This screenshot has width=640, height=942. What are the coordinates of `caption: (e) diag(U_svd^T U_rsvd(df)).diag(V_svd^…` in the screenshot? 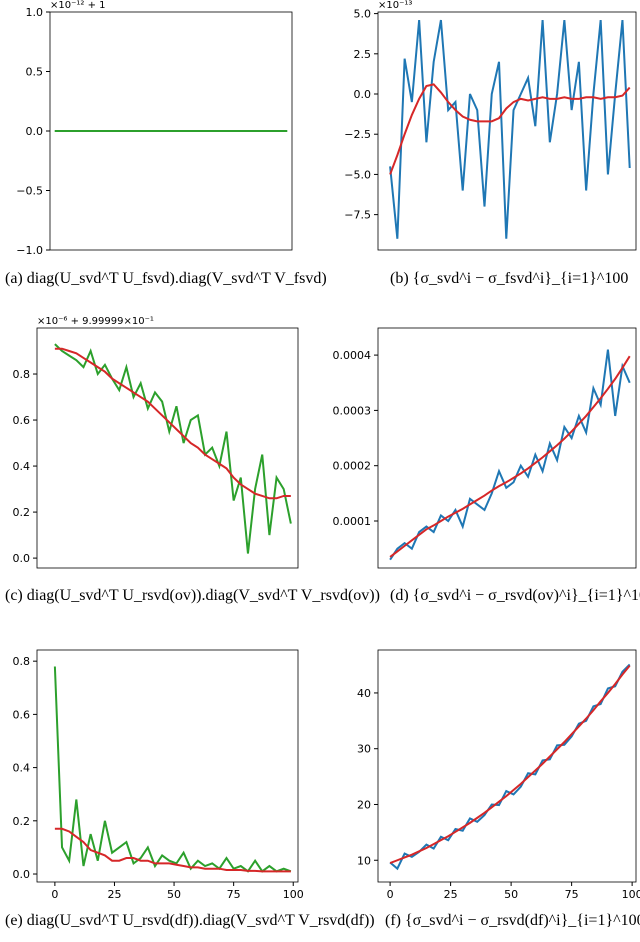 It's located at (190, 920).